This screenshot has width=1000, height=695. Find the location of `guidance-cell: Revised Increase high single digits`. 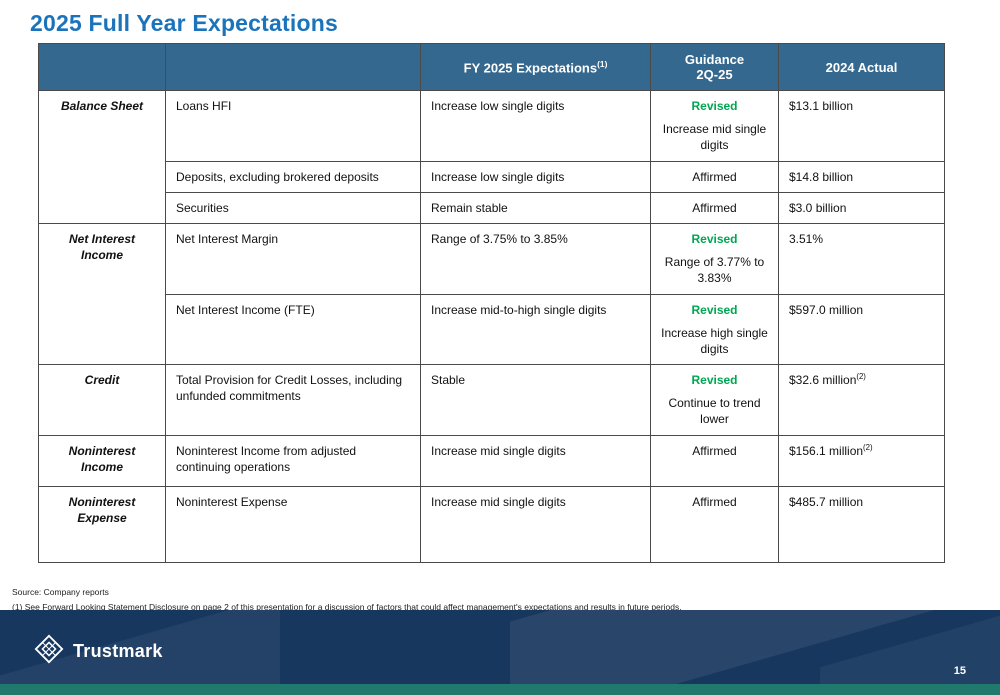

guidance-cell: Revised Increase high single digits is located at coordinates (714, 329).